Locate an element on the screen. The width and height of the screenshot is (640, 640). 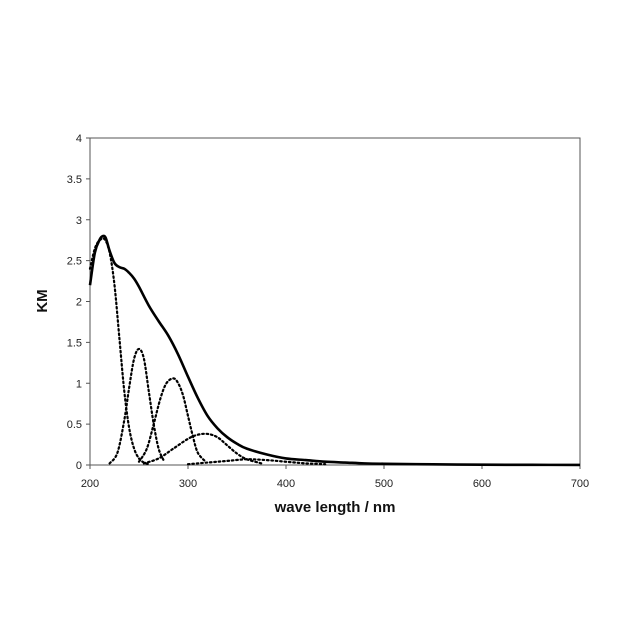
x-tick-label: 300 is located at coordinates (188, 484).